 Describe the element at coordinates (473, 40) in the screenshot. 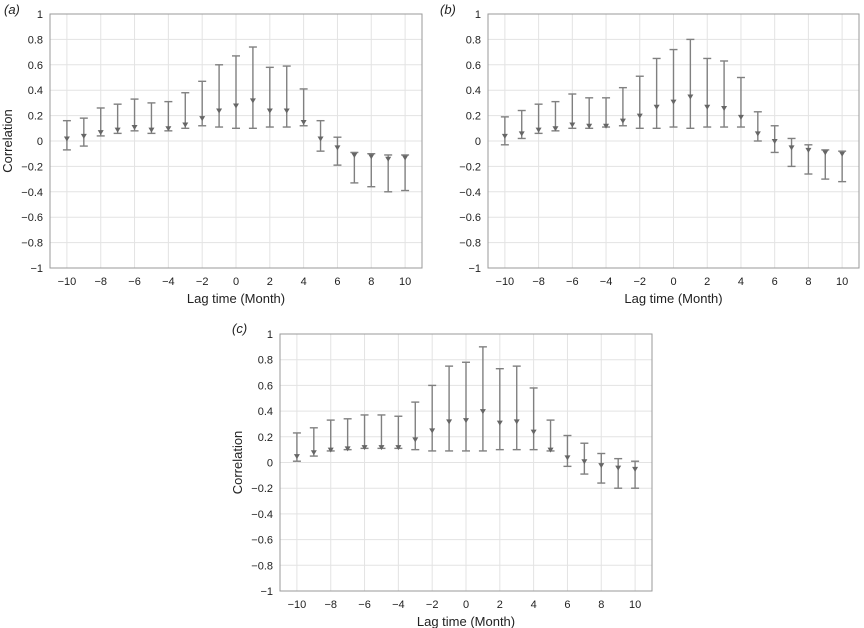

I see `y-tick-label: 0.8` at that location.